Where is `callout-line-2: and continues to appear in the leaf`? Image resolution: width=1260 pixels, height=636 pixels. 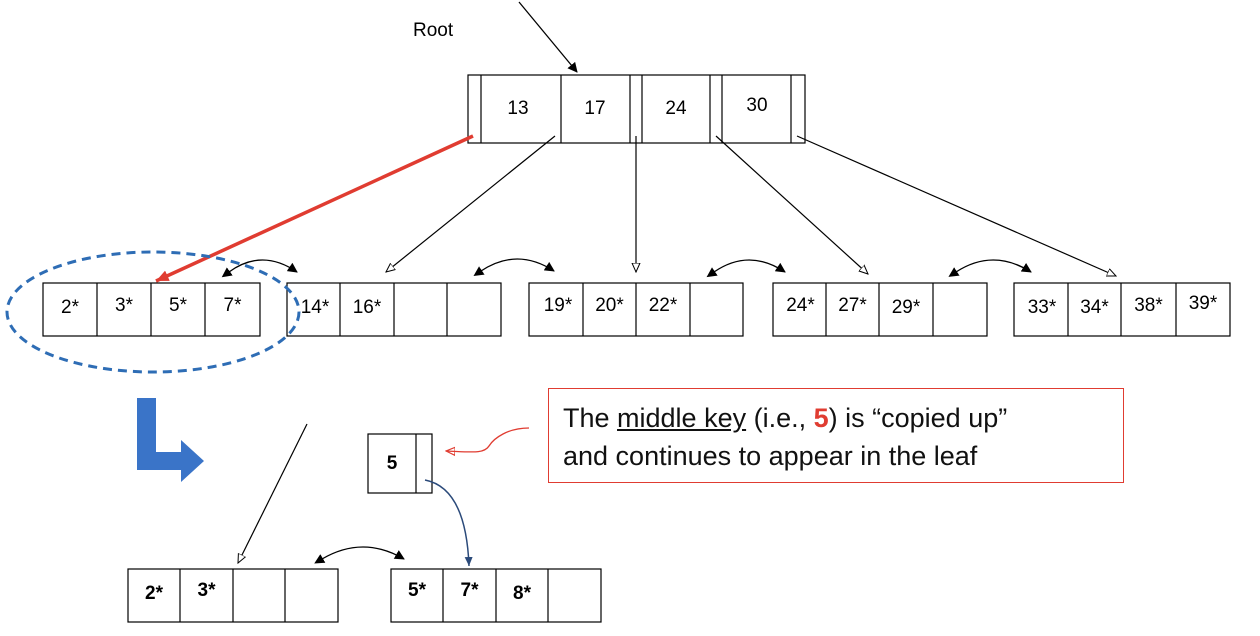 callout-line-2: and continues to appear in the leaf is located at coordinates (843, 456).